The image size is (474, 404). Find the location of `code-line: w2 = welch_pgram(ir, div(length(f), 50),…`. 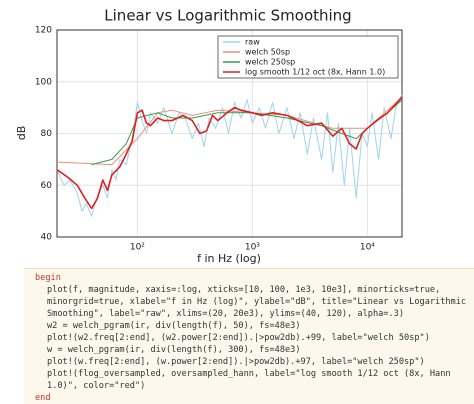

code-line: w2 = welch_pgram(ir, div(length(f), 50),… is located at coordinates (174, 326).